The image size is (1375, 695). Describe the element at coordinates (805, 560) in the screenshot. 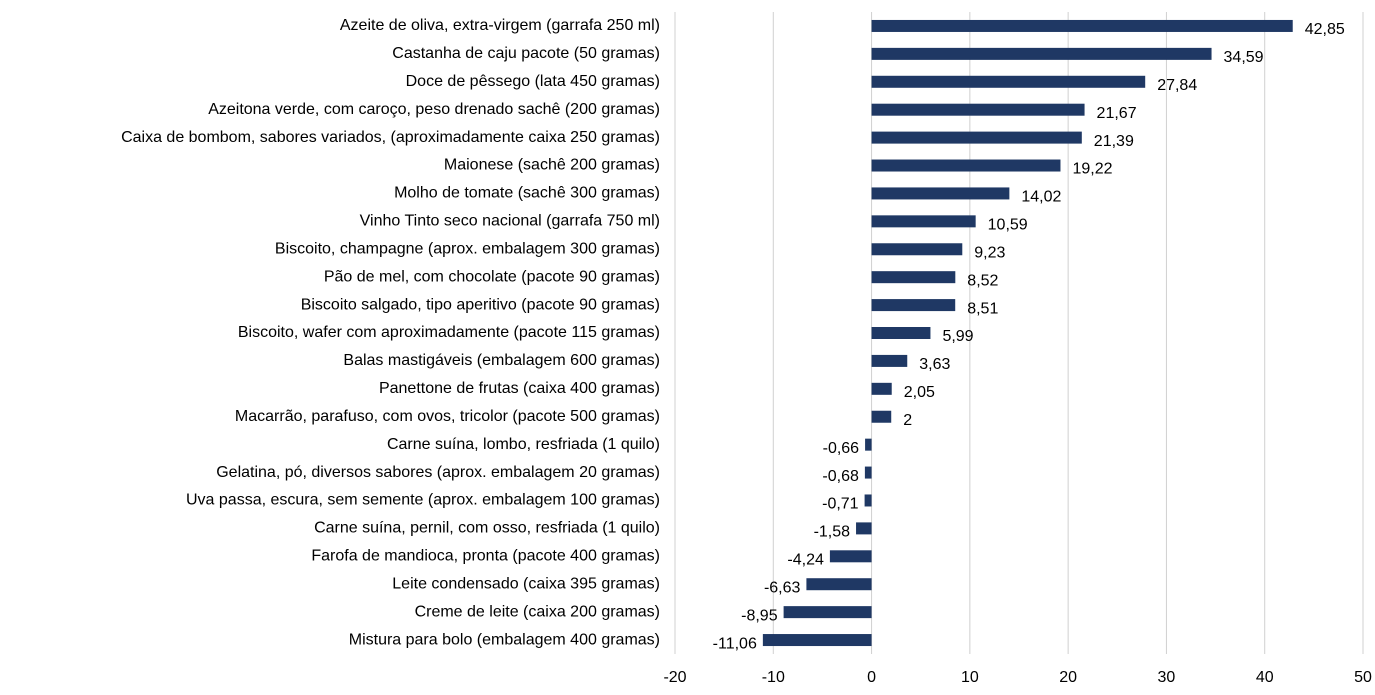

I see `data-label: -4,24` at that location.